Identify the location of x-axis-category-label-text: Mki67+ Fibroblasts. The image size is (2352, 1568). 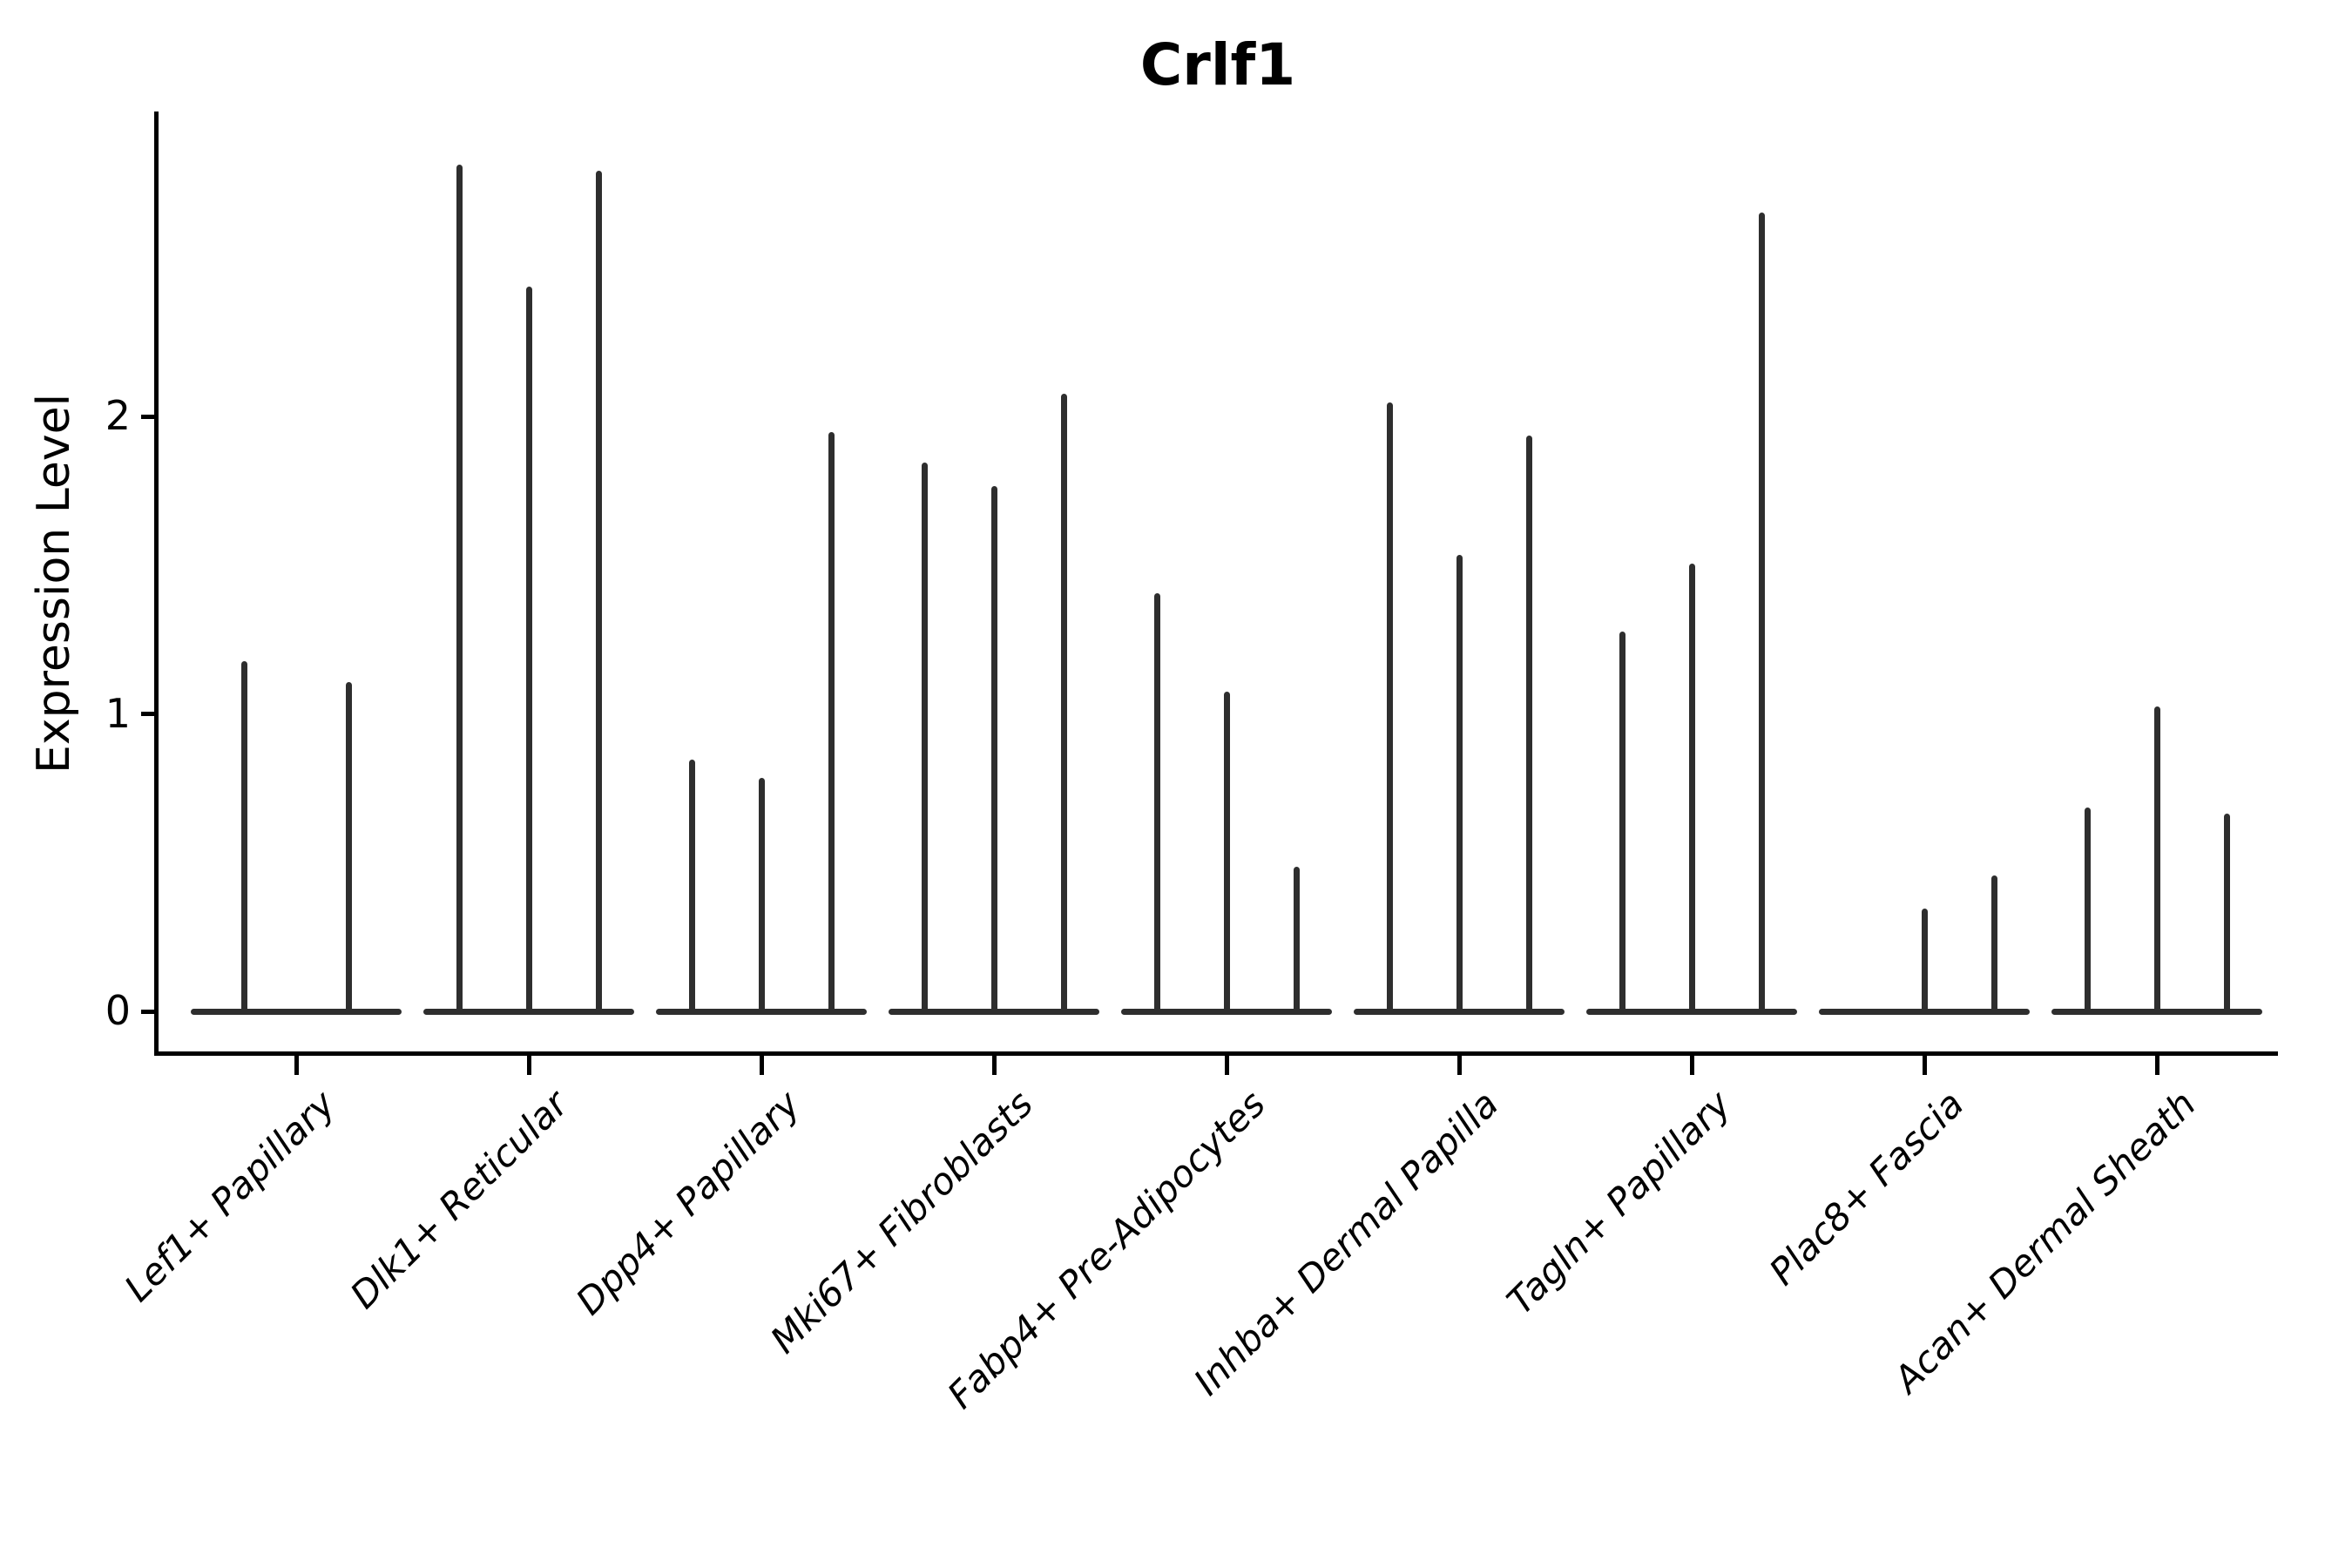
(901, 1222).